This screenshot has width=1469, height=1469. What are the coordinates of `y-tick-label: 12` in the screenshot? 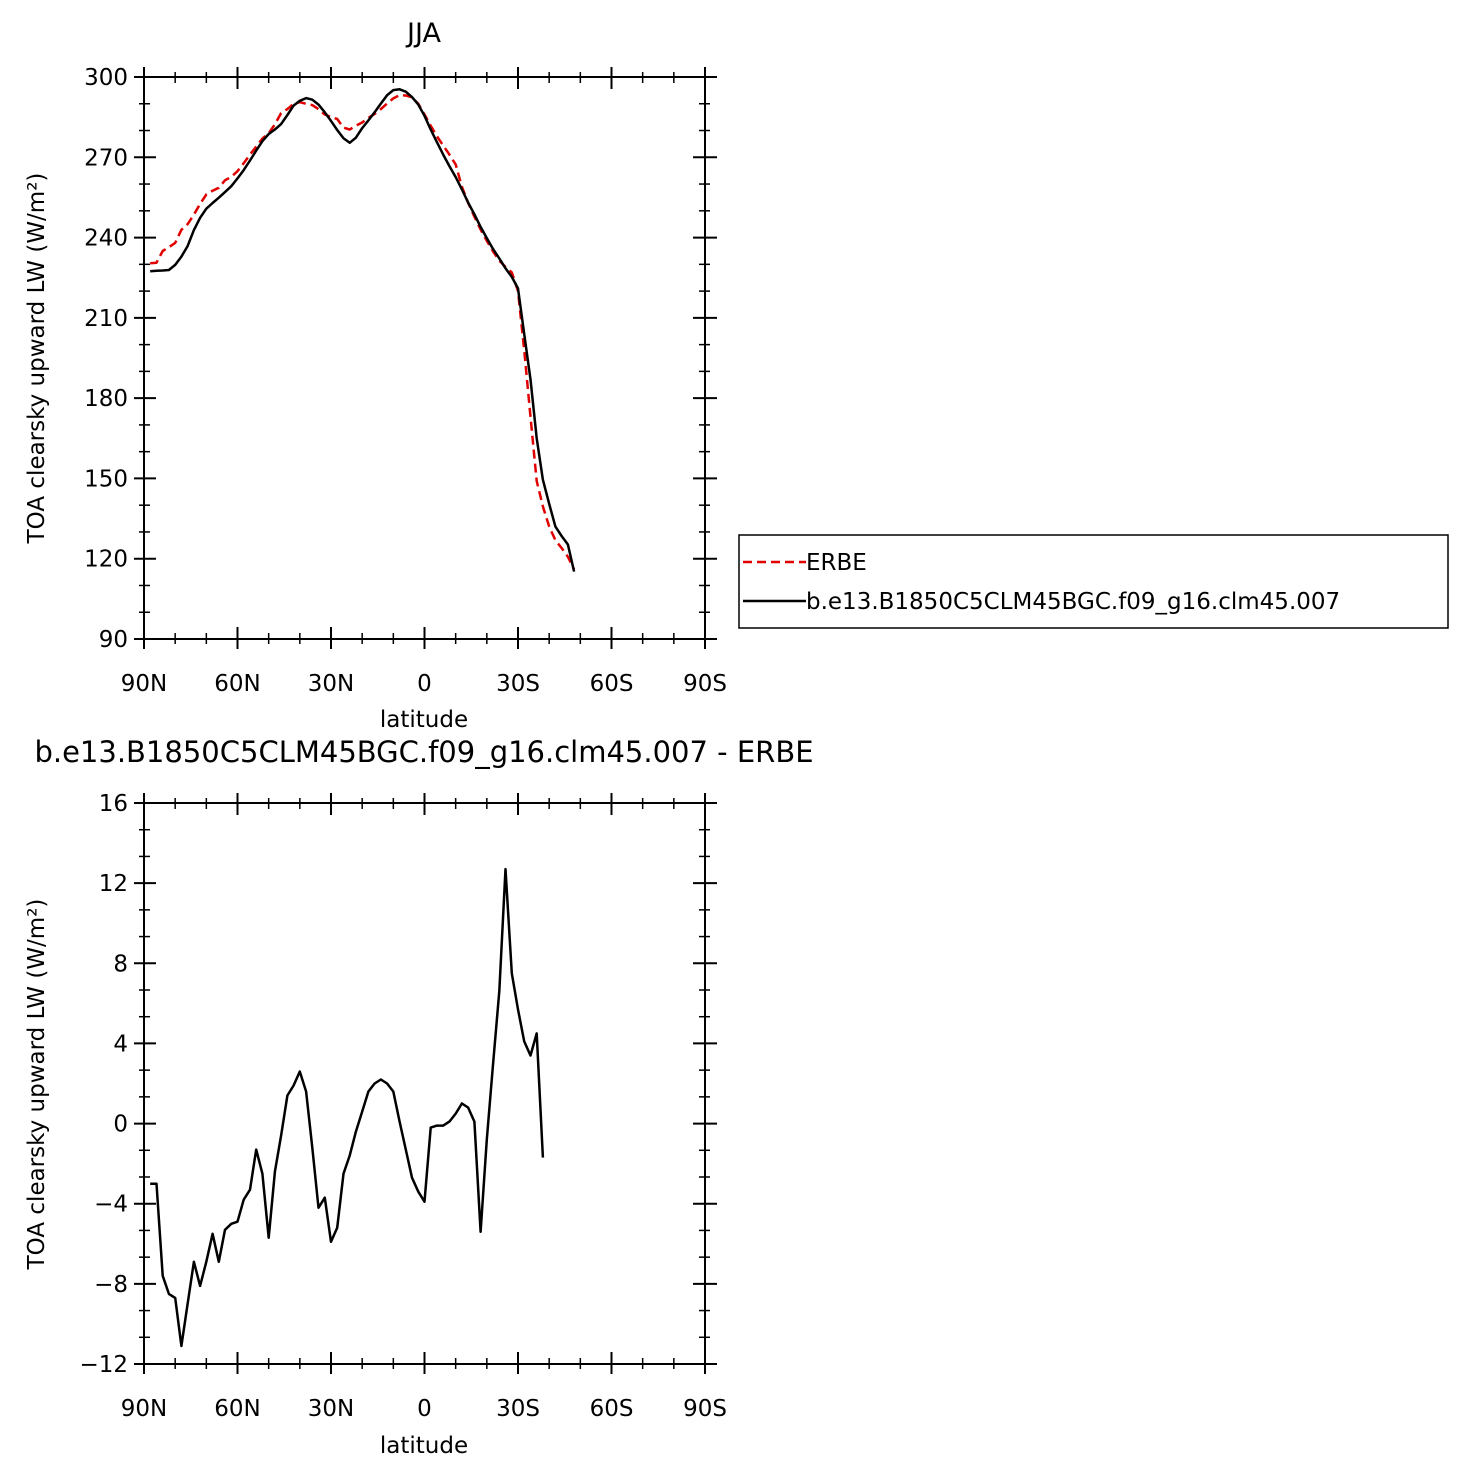 It's located at (113, 884).